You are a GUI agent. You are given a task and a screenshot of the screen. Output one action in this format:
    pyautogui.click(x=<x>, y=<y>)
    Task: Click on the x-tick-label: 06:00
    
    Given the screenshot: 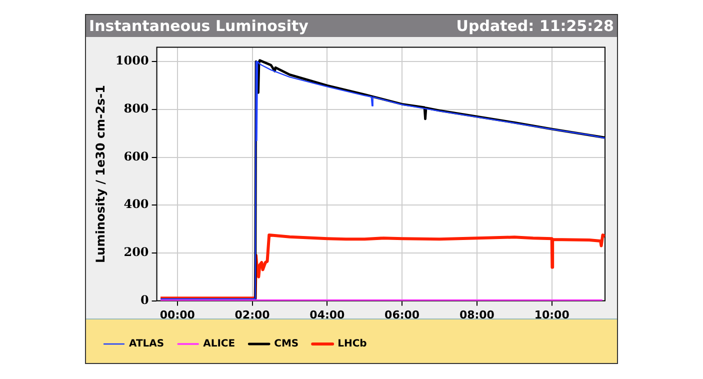 What is the action you would take?
    pyautogui.click(x=402, y=315)
    